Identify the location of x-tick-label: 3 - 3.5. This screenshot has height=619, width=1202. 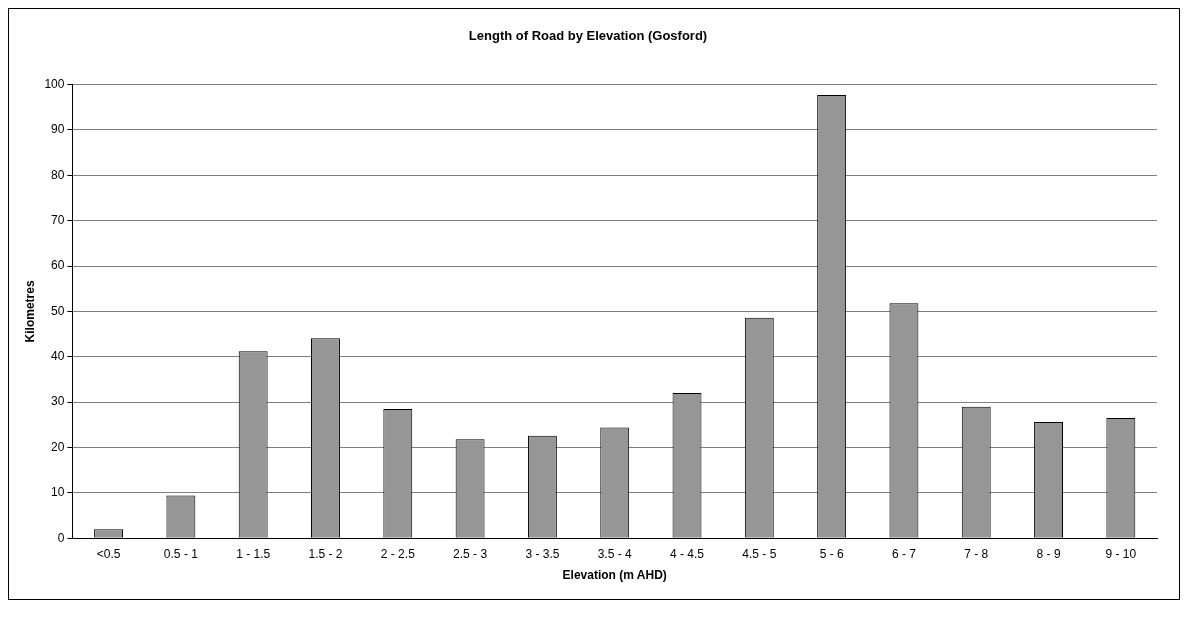
(542, 553).